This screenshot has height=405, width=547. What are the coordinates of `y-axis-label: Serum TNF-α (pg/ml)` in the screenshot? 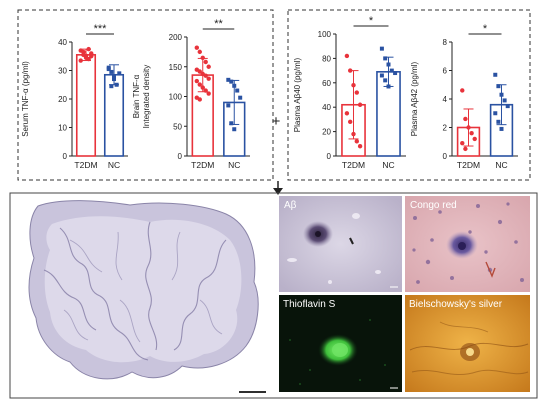 It's located at (25, 99).